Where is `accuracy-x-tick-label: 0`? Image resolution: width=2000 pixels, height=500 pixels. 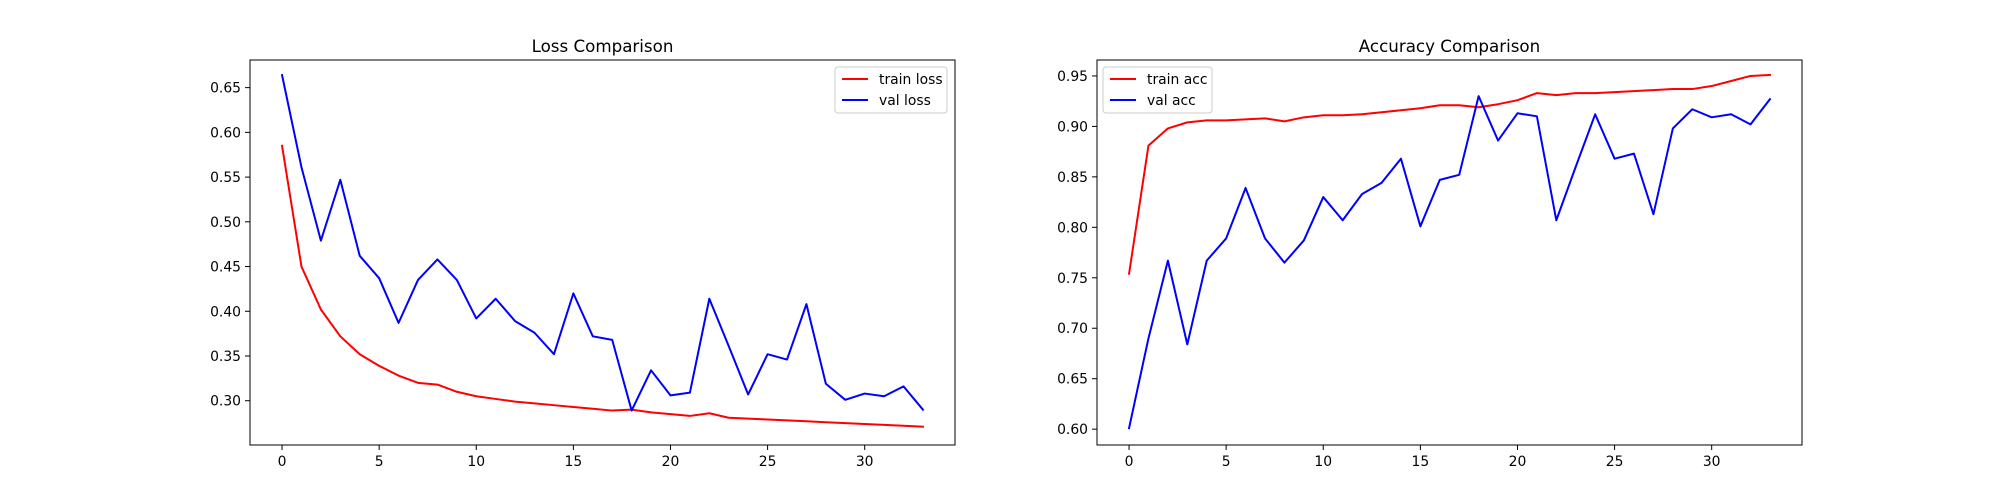
accuracy-x-tick-label: 0 is located at coordinates (1129, 462).